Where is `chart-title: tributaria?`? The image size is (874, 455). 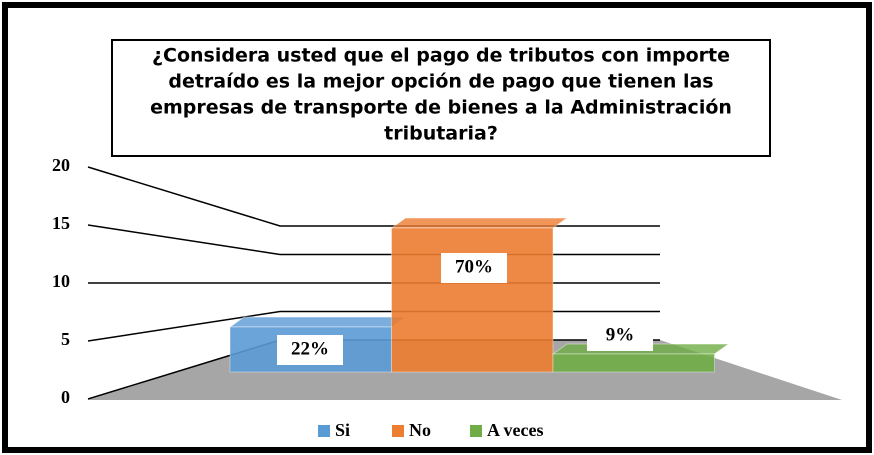
chart-title: tributaria? is located at coordinates (441, 134).